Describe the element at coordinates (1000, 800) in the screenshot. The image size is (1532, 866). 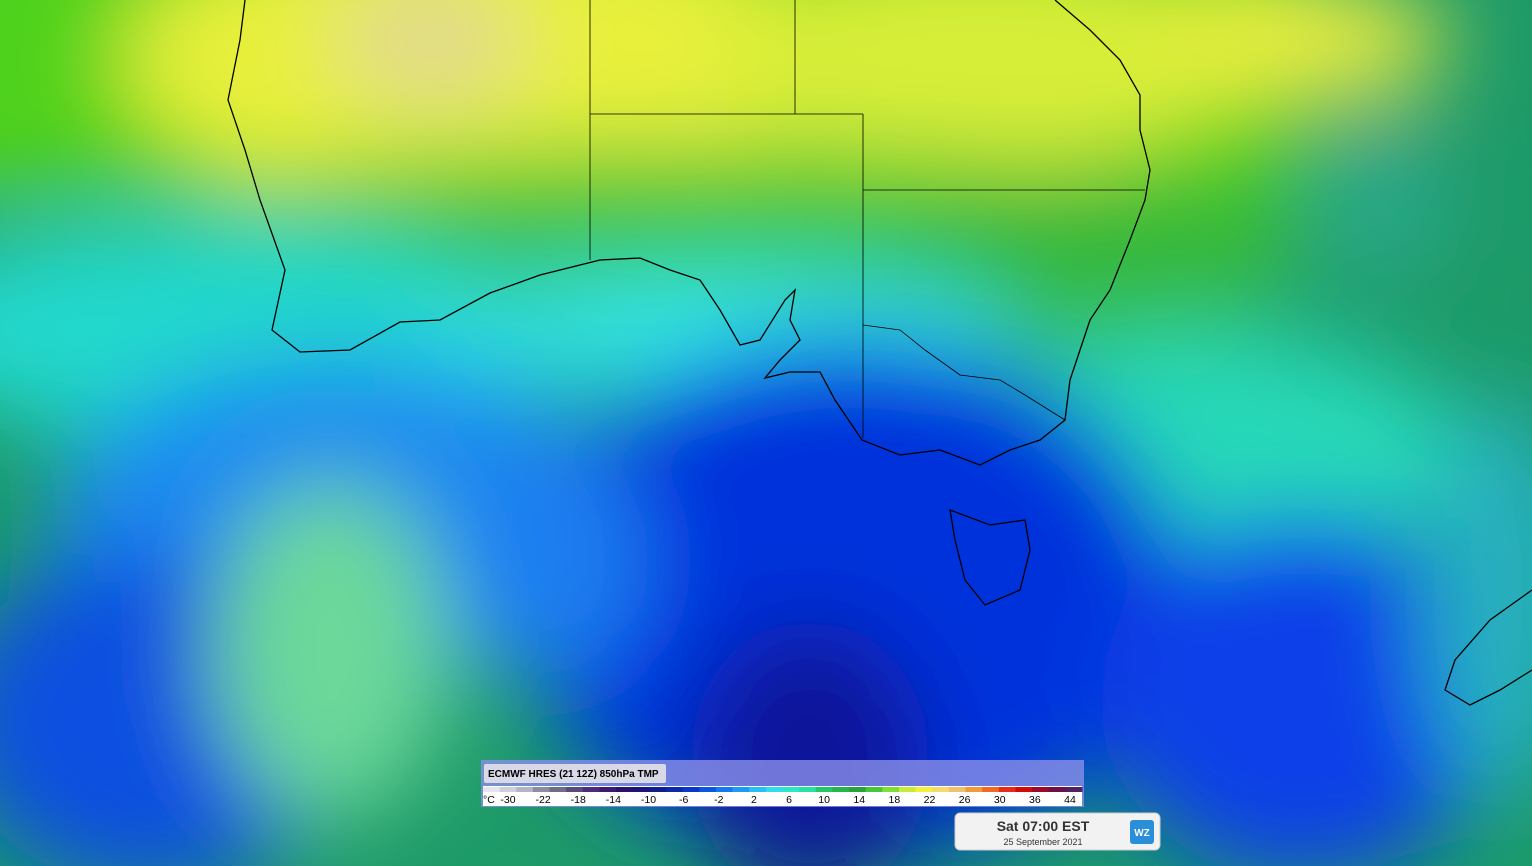
I see `legend-label: 30` at that location.